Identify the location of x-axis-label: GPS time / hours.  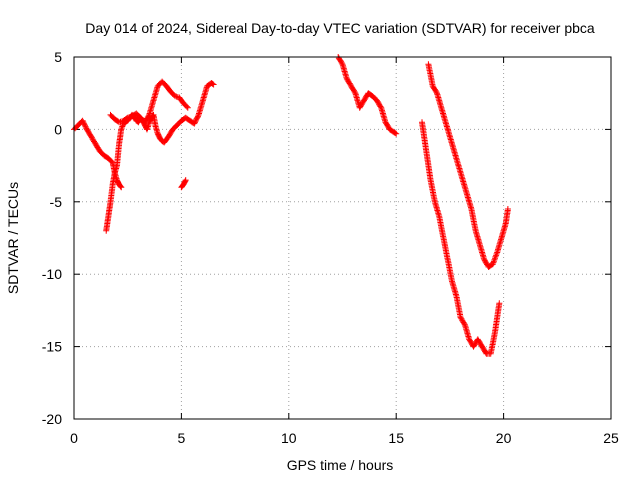
(340, 465).